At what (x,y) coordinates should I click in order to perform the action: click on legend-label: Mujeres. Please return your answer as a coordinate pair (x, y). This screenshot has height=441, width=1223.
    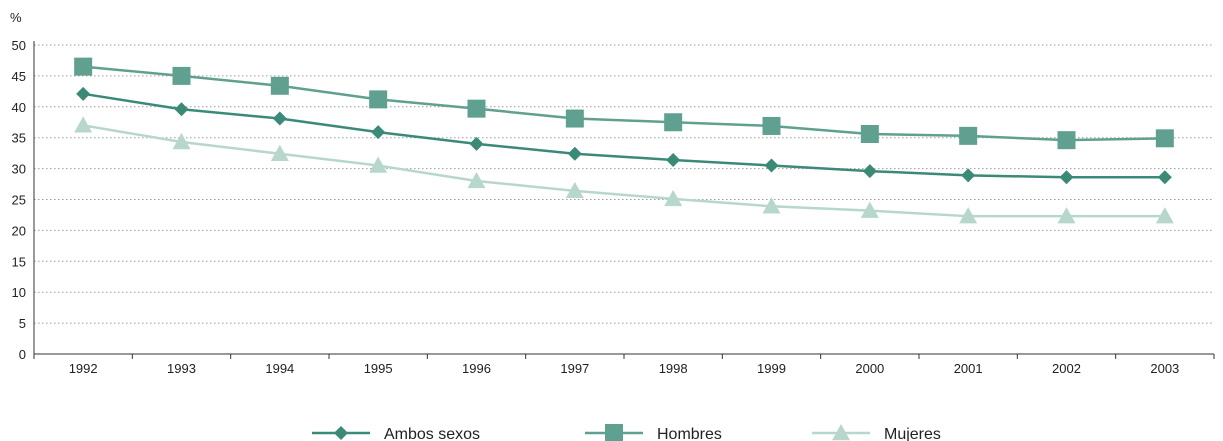
    Looking at the image, I should click on (912, 433).